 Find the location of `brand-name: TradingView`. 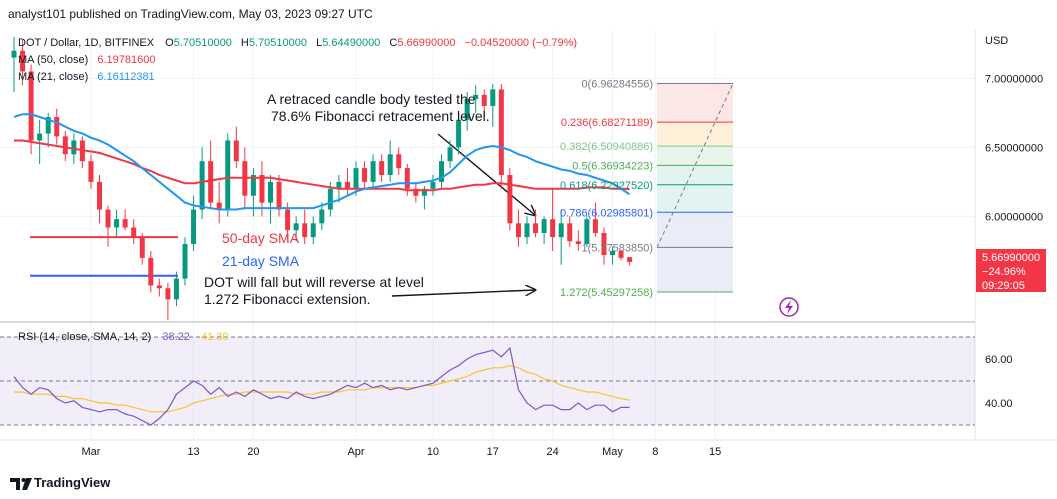

brand-name: TradingView is located at coordinates (72, 482).